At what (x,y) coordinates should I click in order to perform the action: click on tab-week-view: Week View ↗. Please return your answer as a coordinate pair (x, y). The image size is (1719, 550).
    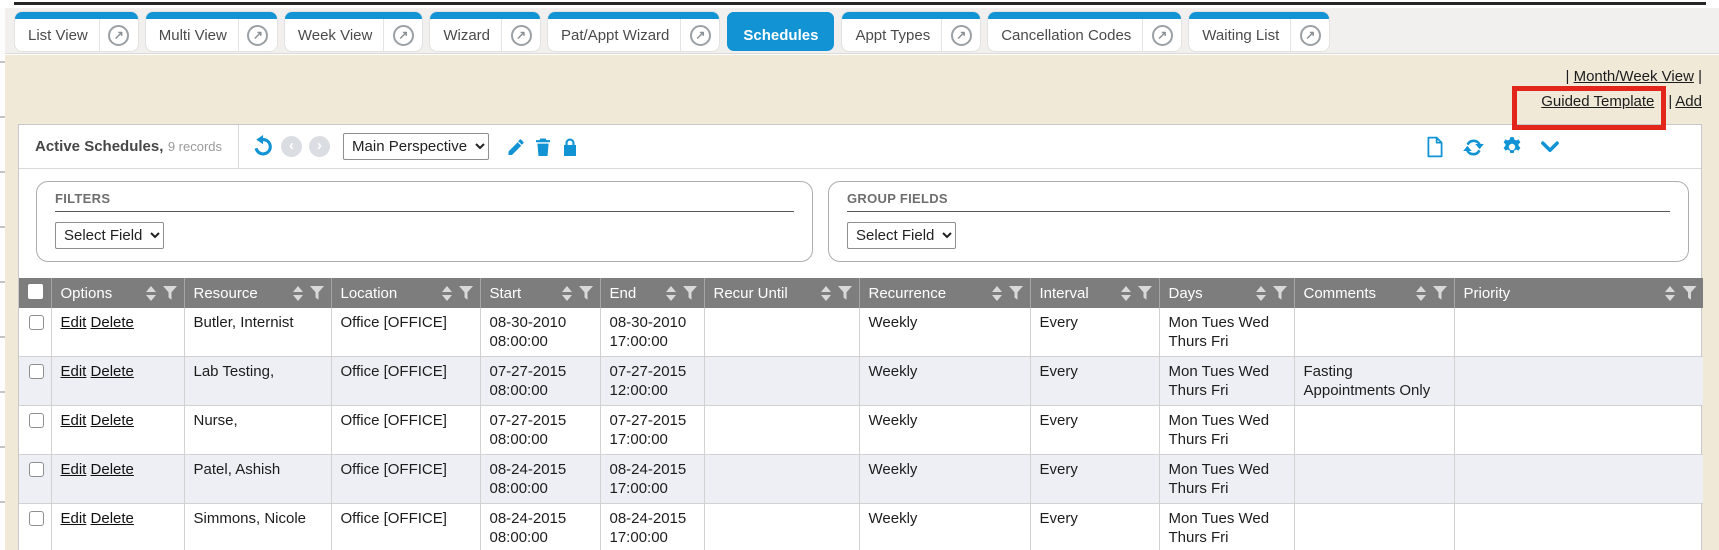
    Looking at the image, I should click on (353, 31).